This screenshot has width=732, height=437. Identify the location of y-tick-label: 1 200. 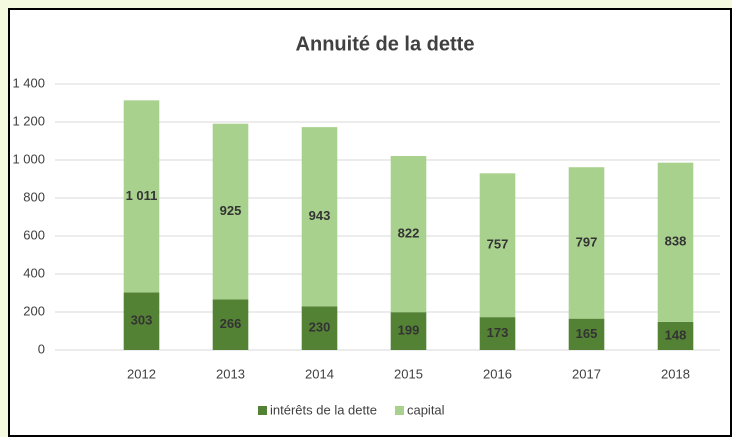
(28, 120).